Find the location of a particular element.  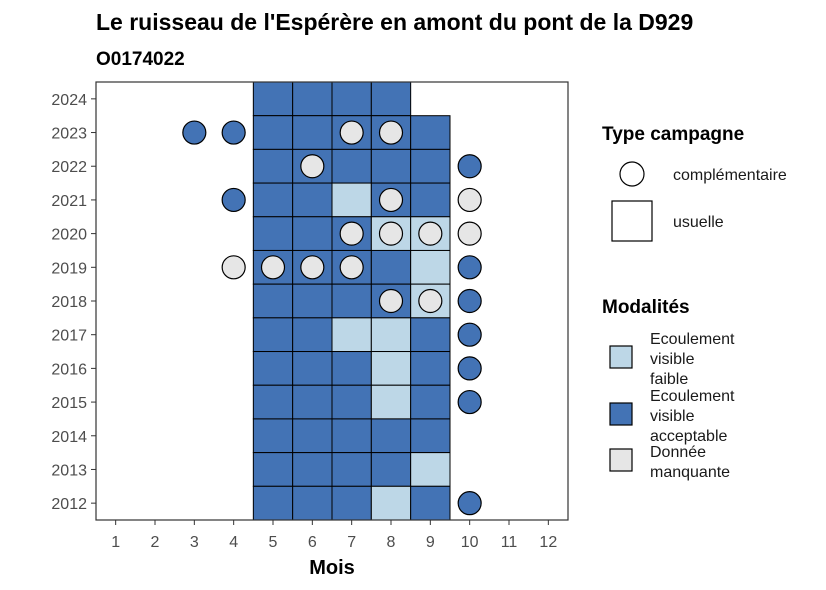

y-tick-label-2017: 2017 is located at coordinates (69, 336).